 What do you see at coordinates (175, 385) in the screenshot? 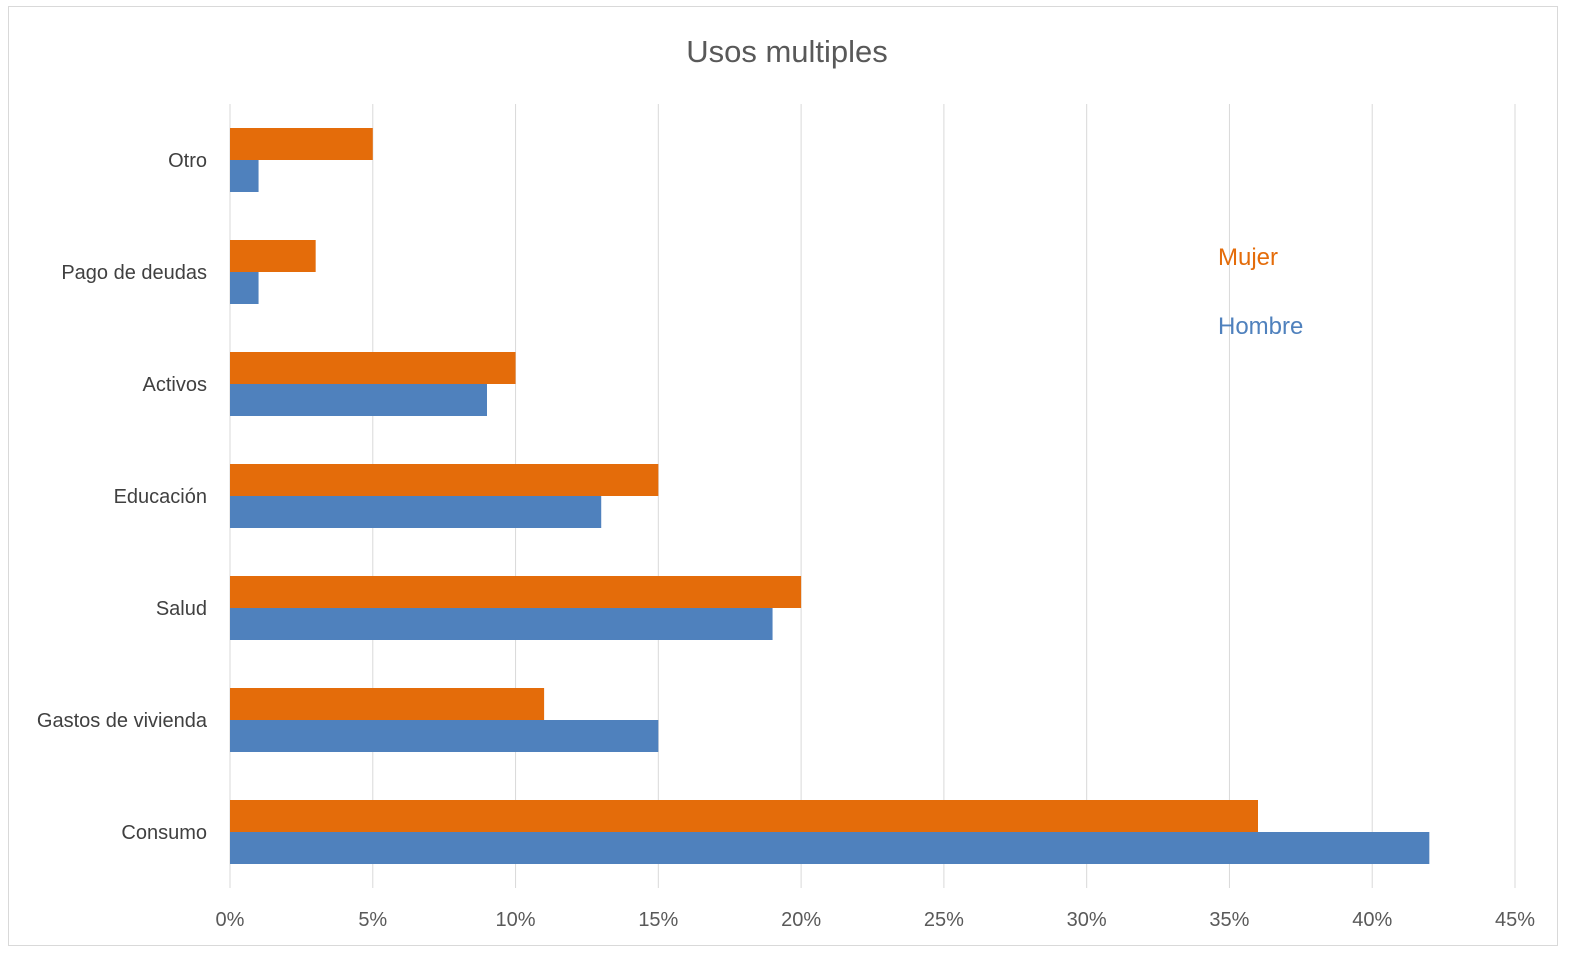
I see `category-label: Activos` at bounding box center [175, 385].